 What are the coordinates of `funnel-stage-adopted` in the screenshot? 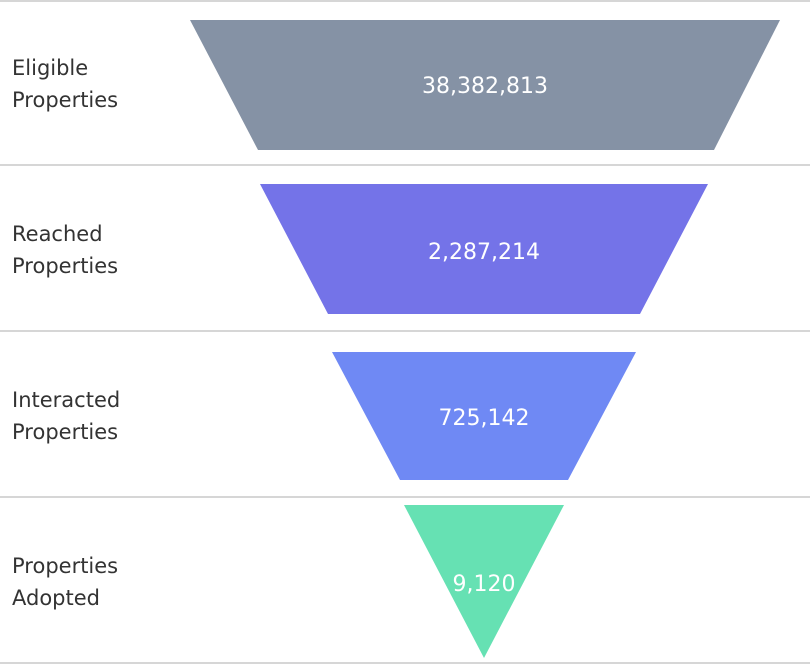 It's located at (484, 581).